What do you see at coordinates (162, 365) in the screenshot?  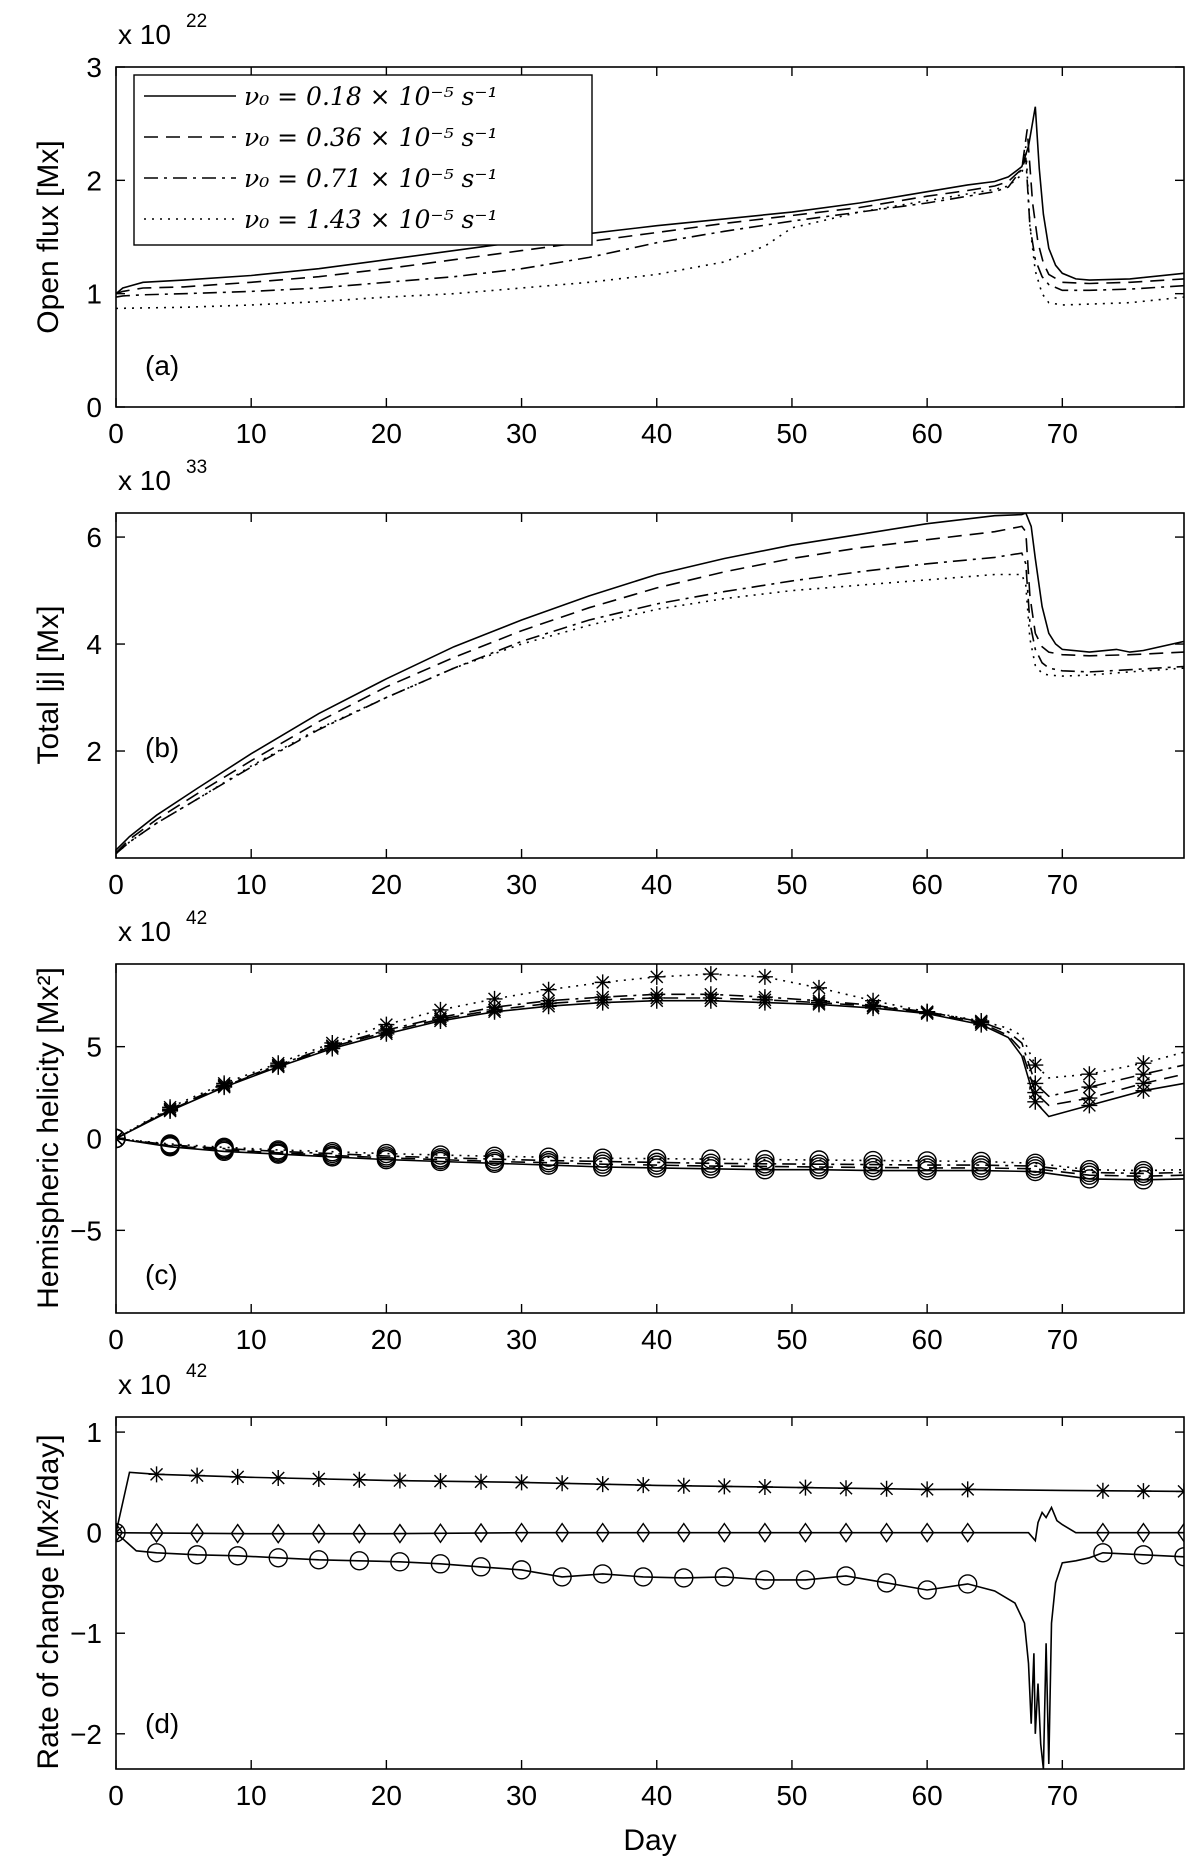 I see `panel-a-label: (a)` at bounding box center [162, 365].